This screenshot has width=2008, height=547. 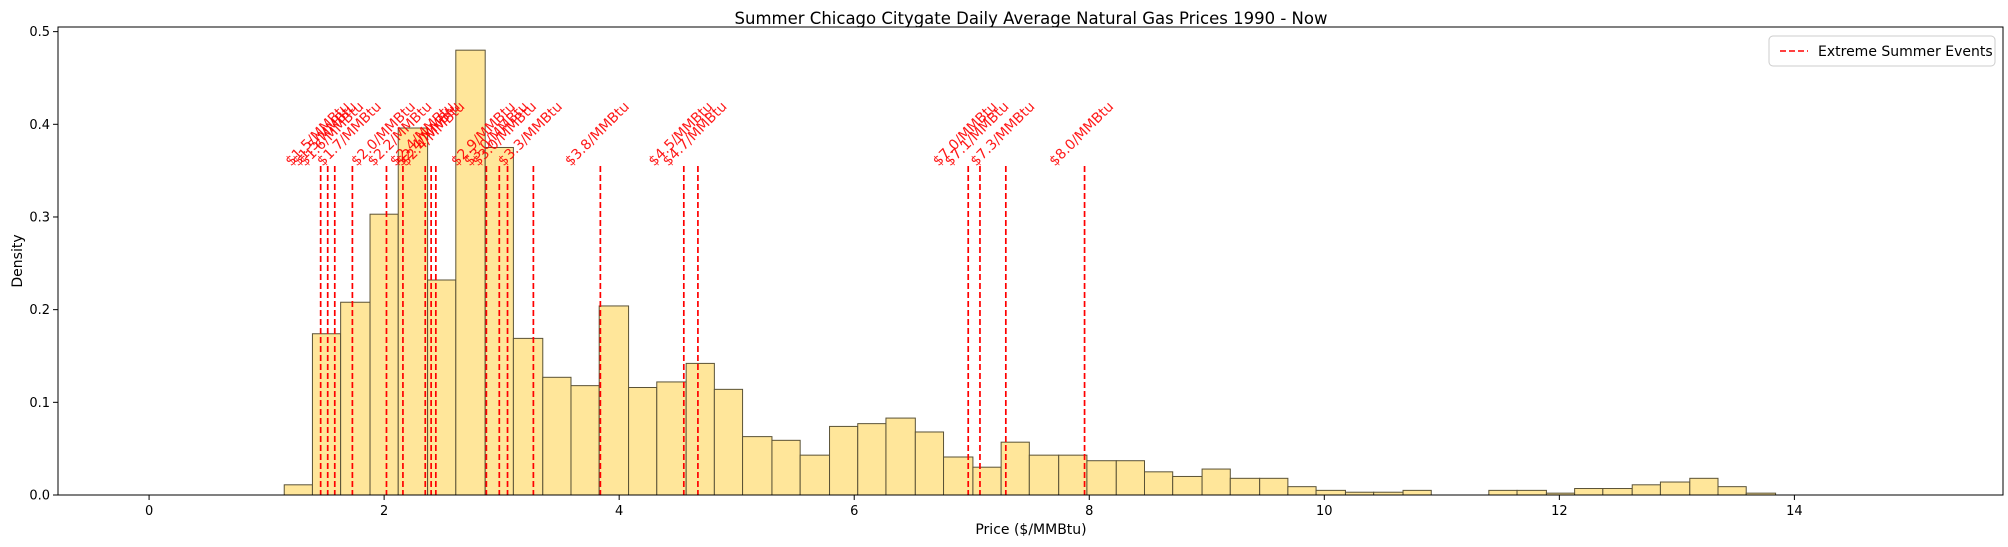 I want to click on y-axis-ticks: 0.0 0.1 0.2 0.3 0.4 0.5, so click(x=43, y=264).